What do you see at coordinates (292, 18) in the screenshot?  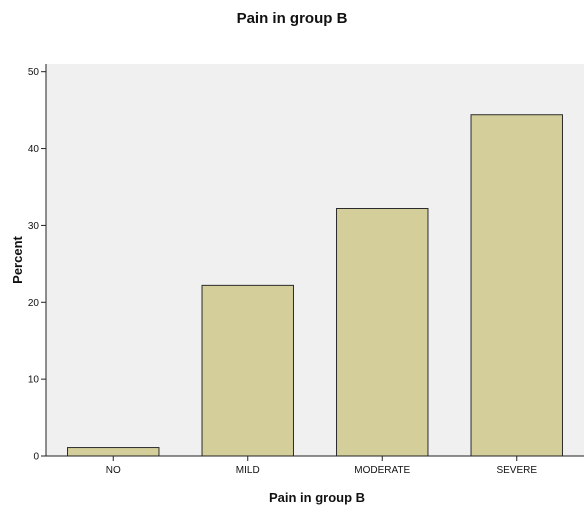 I see `chart-title: Pain in group B` at bounding box center [292, 18].